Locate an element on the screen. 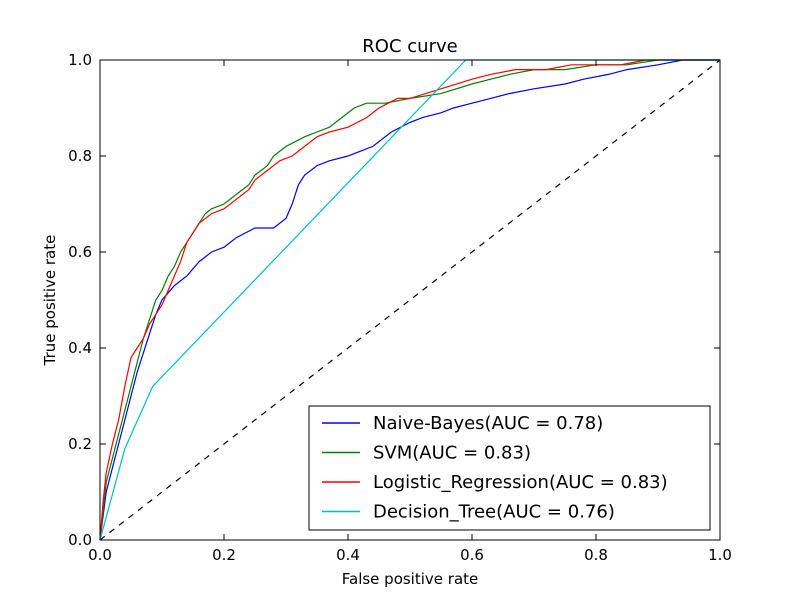 The height and width of the screenshot is (600, 800). x-tick-label: 0.8 is located at coordinates (596, 555).